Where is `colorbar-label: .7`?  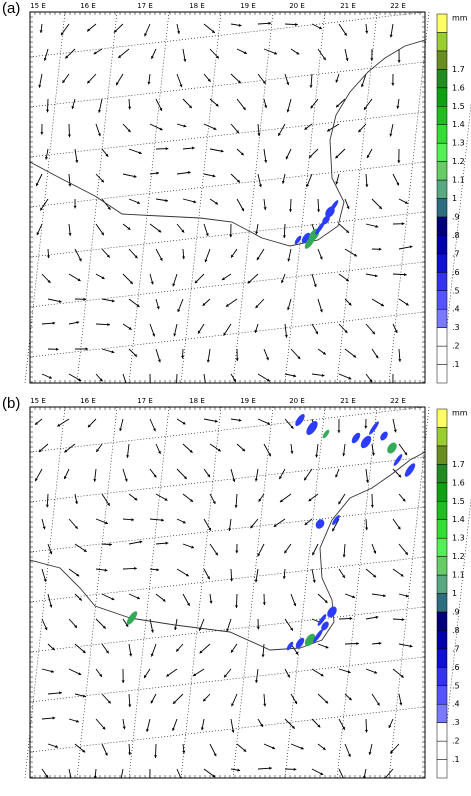
colorbar-label: .7 is located at coordinates (456, 253).